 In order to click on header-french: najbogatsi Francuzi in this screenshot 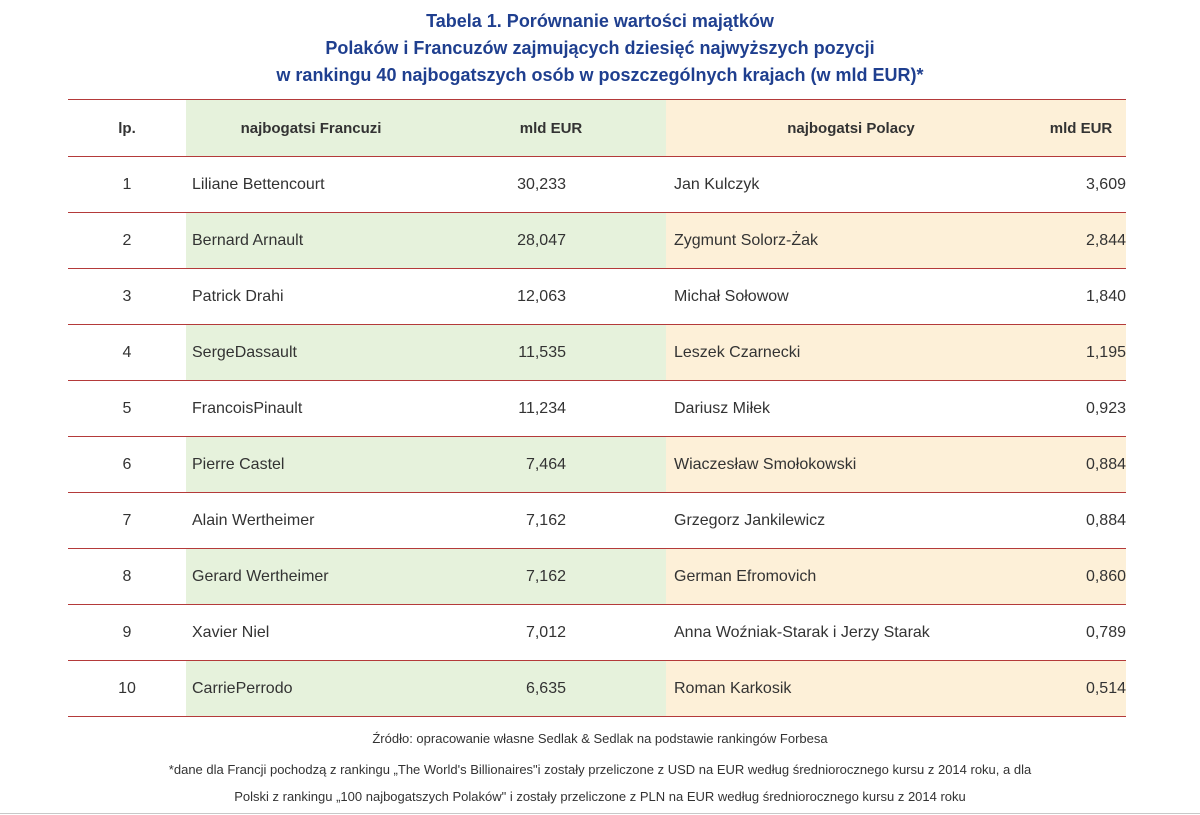, I will do `click(311, 128)`.